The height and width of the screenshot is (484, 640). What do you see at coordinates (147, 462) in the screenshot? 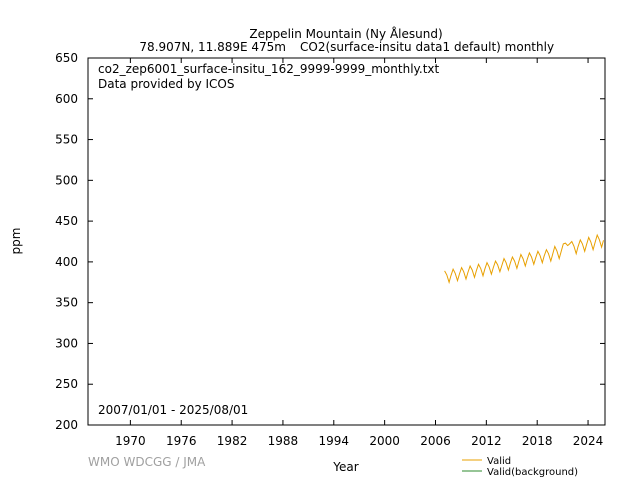
I see `credit-text: WMO WDCGG / JMA` at bounding box center [147, 462].